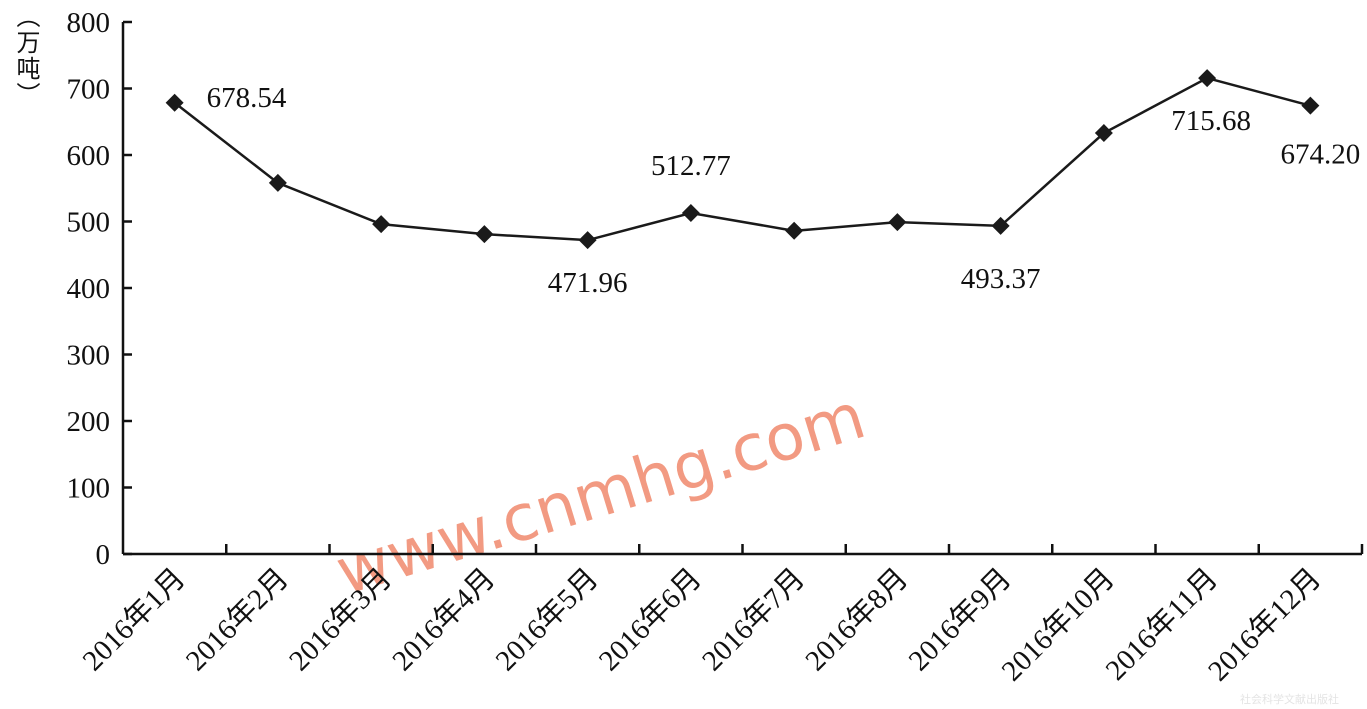 The height and width of the screenshot is (709, 1367). What do you see at coordinates (1001, 279) in the screenshot?
I see `data-label: 493.37` at bounding box center [1001, 279].